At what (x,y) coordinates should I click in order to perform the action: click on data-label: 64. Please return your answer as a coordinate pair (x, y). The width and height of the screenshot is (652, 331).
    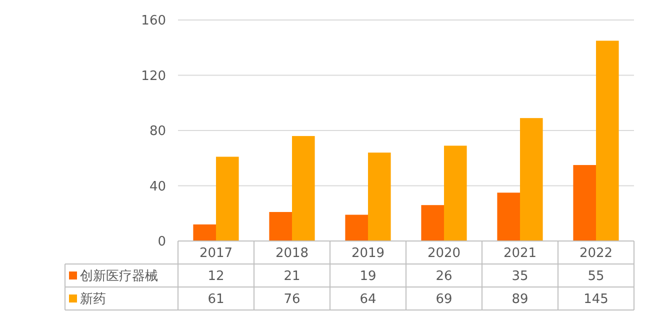
    Looking at the image, I should click on (368, 300).